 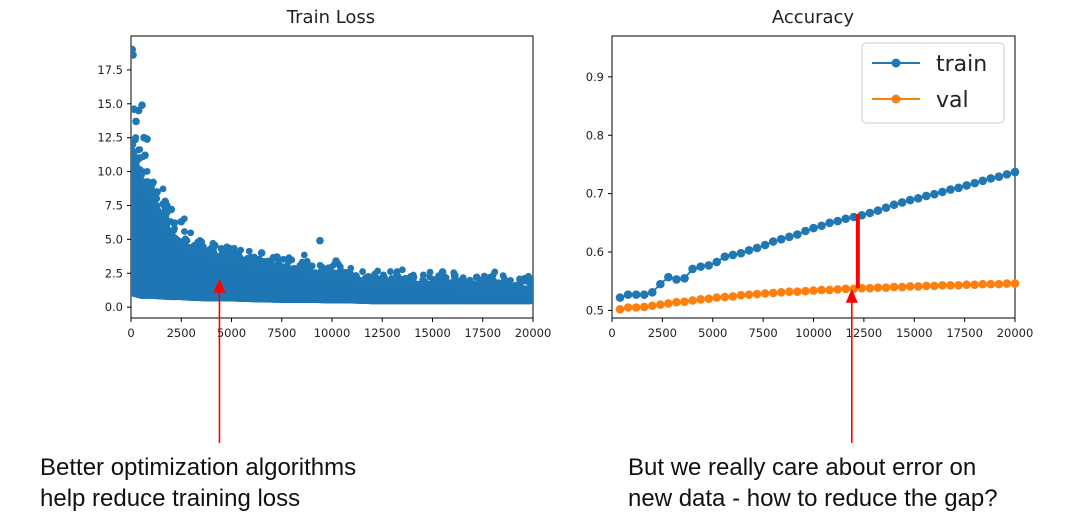 I want to click on accuracy-xtick-label: 12500, so click(x=864, y=333).